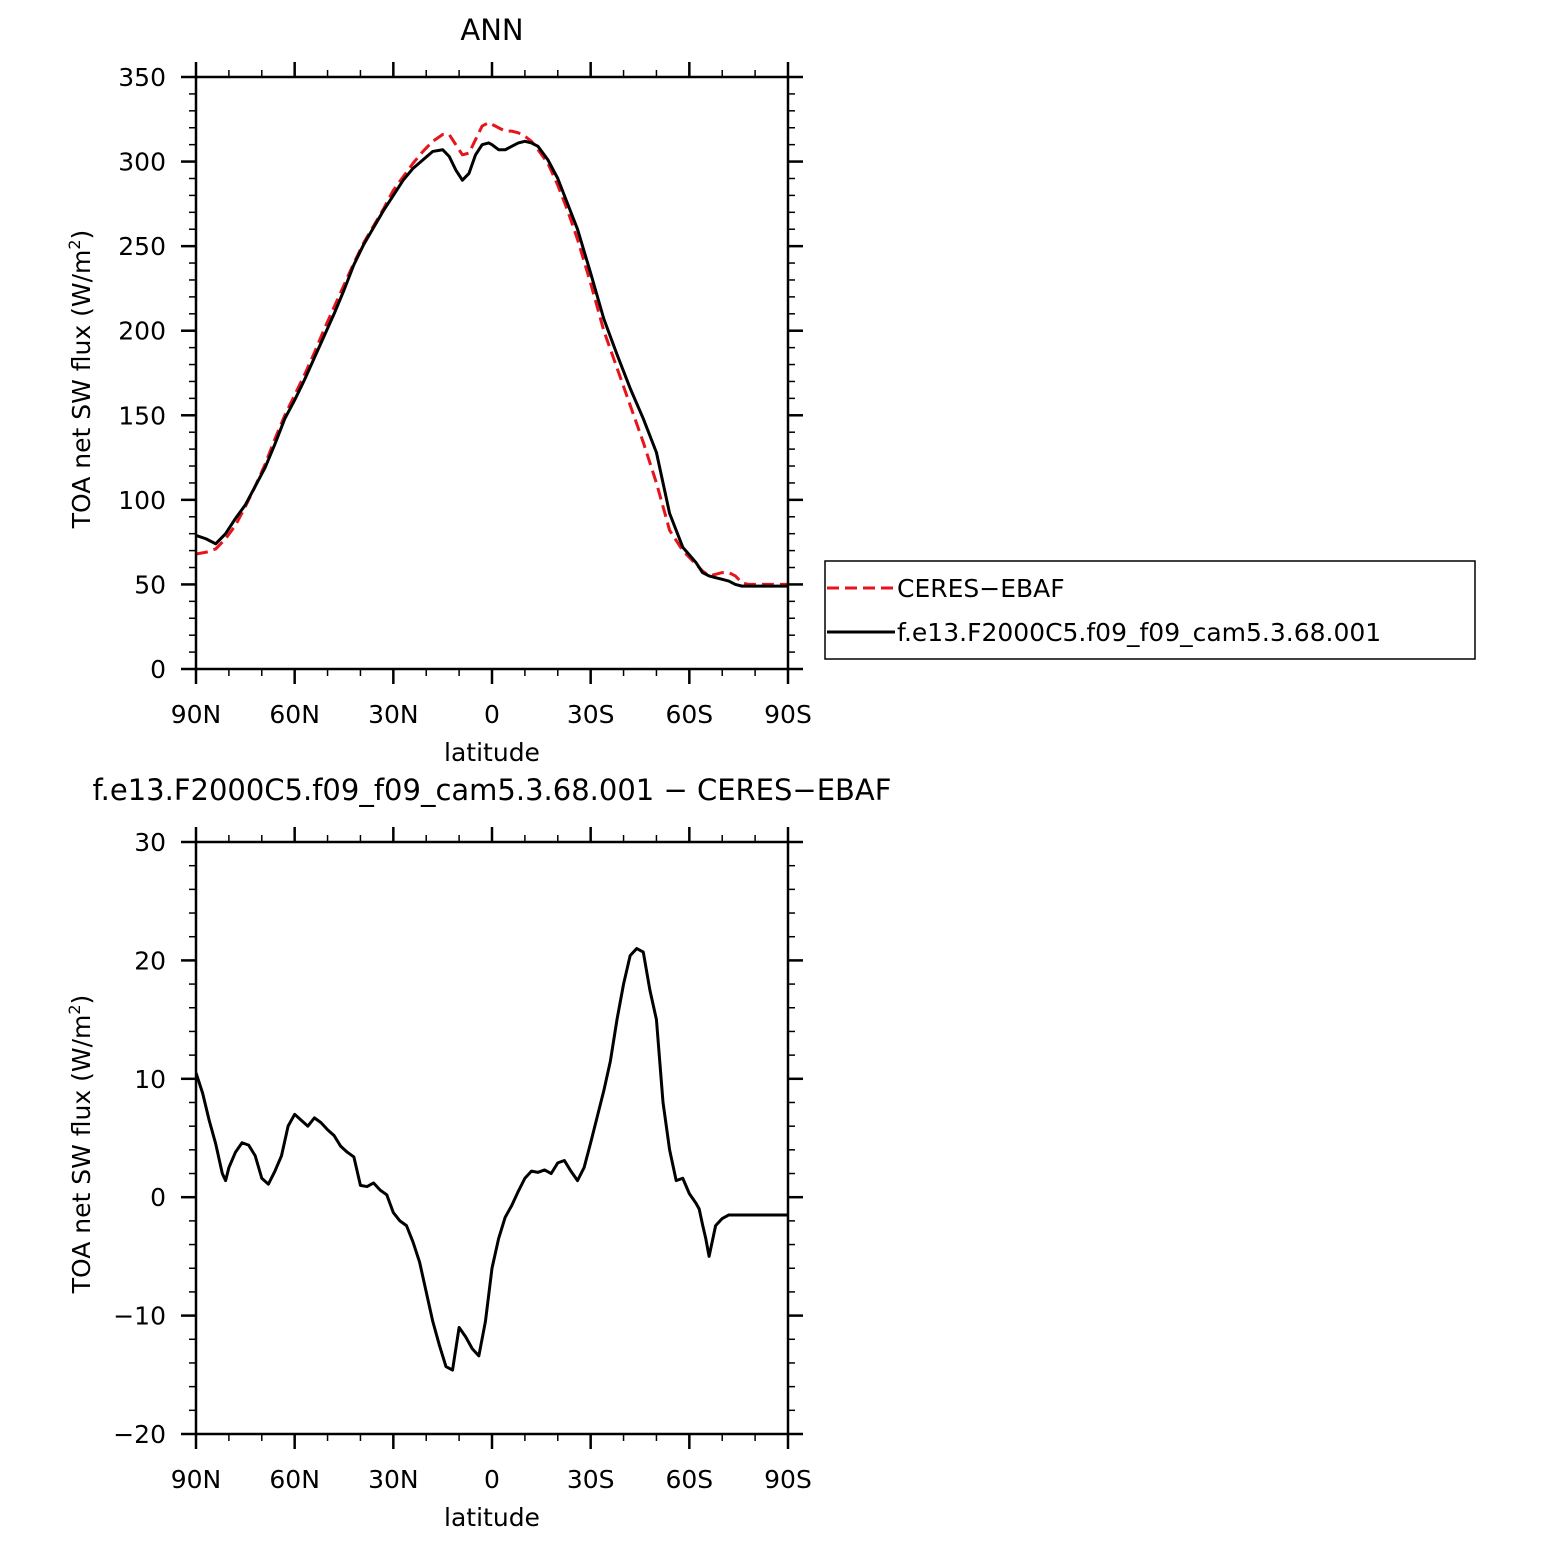 This screenshot has height=1541, width=1541. What do you see at coordinates (139, 1434) in the screenshot?
I see `y-tick-label: −20` at bounding box center [139, 1434].